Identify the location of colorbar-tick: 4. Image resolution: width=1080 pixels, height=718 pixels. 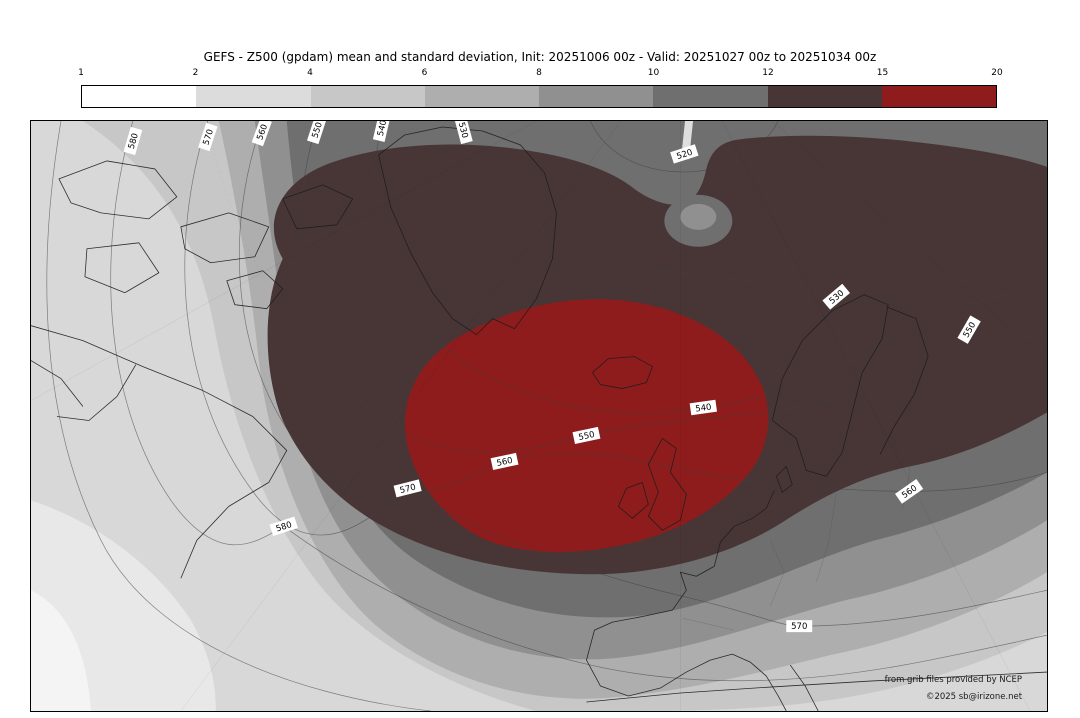
(310, 73).